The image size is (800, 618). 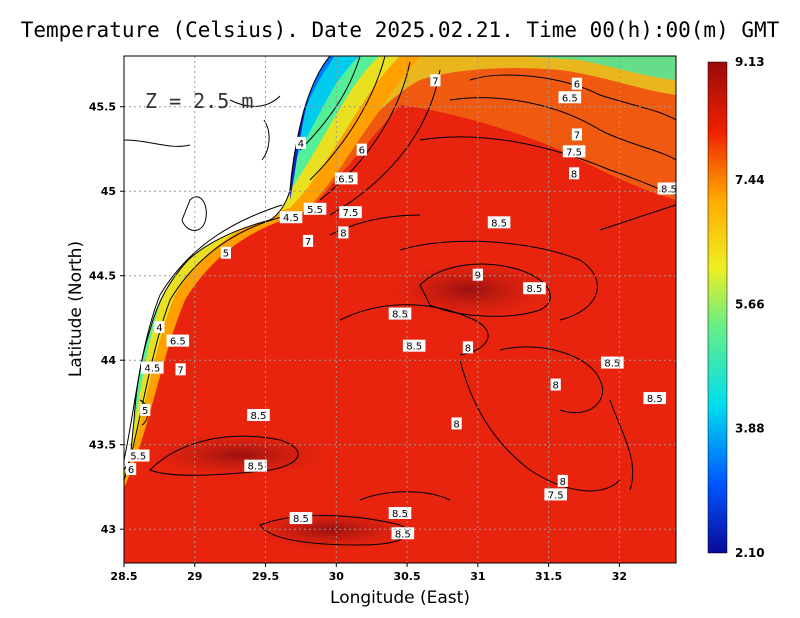 What do you see at coordinates (598, 68) in the screenshot?
I see `green-patch` at bounding box center [598, 68].